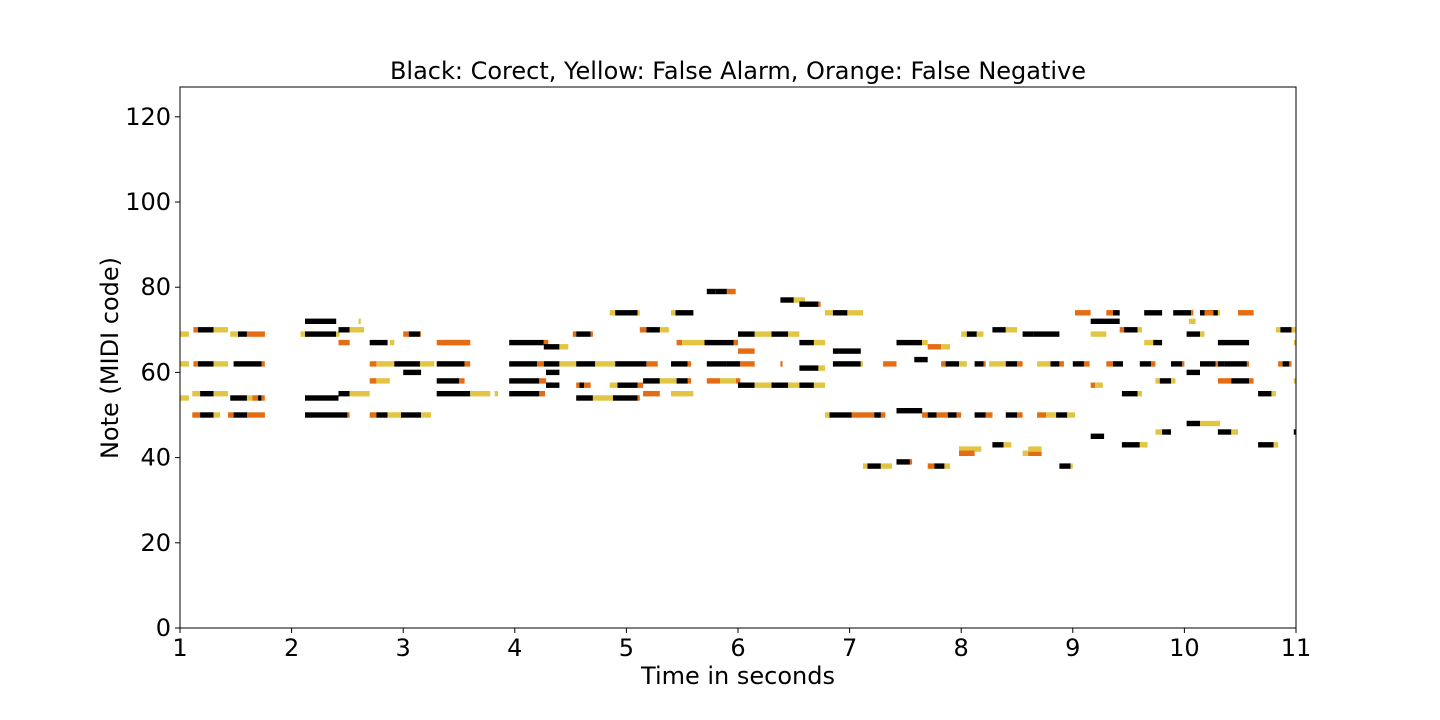  What do you see at coordinates (291, 648) in the screenshot?
I see `x-tick-label: 2` at bounding box center [291, 648].